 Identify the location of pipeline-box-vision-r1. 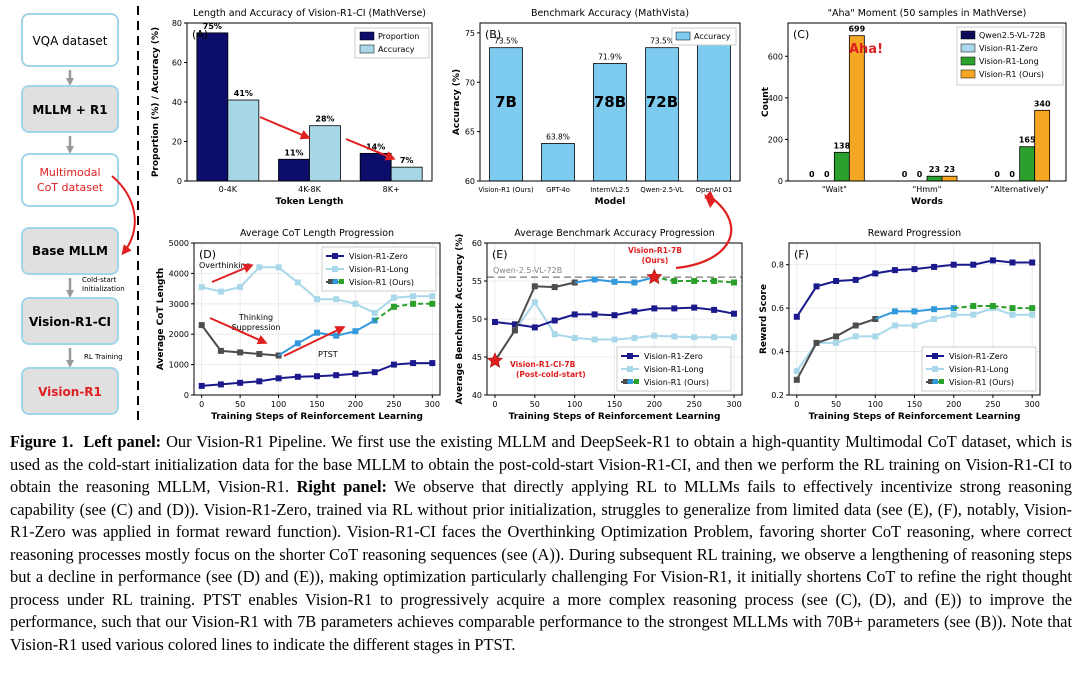
(70, 391).